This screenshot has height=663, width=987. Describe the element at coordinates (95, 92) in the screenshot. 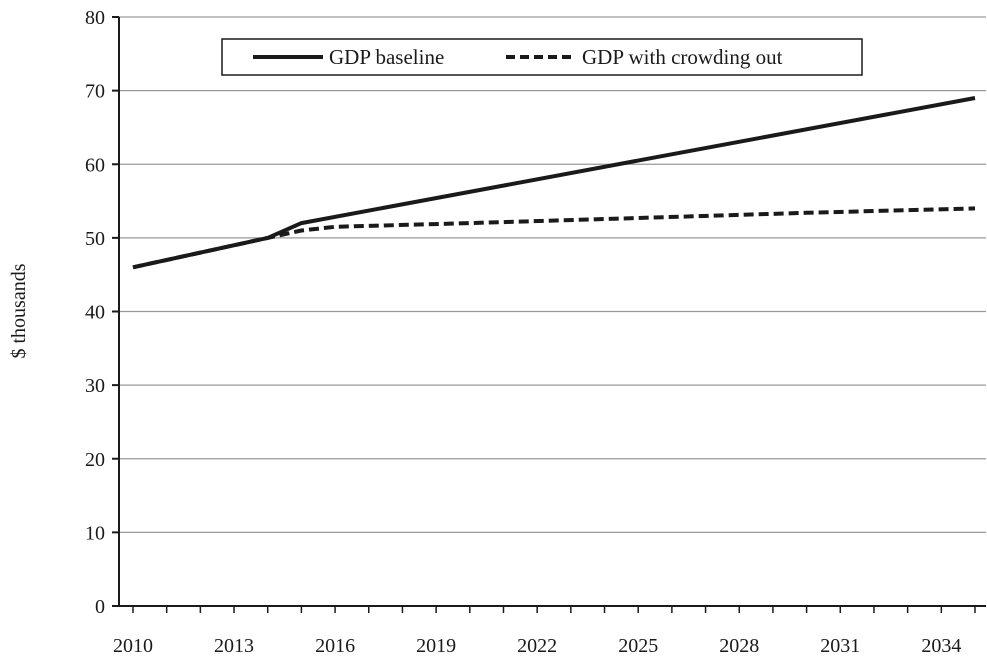

I see `y-tick-label-70: 70` at that location.